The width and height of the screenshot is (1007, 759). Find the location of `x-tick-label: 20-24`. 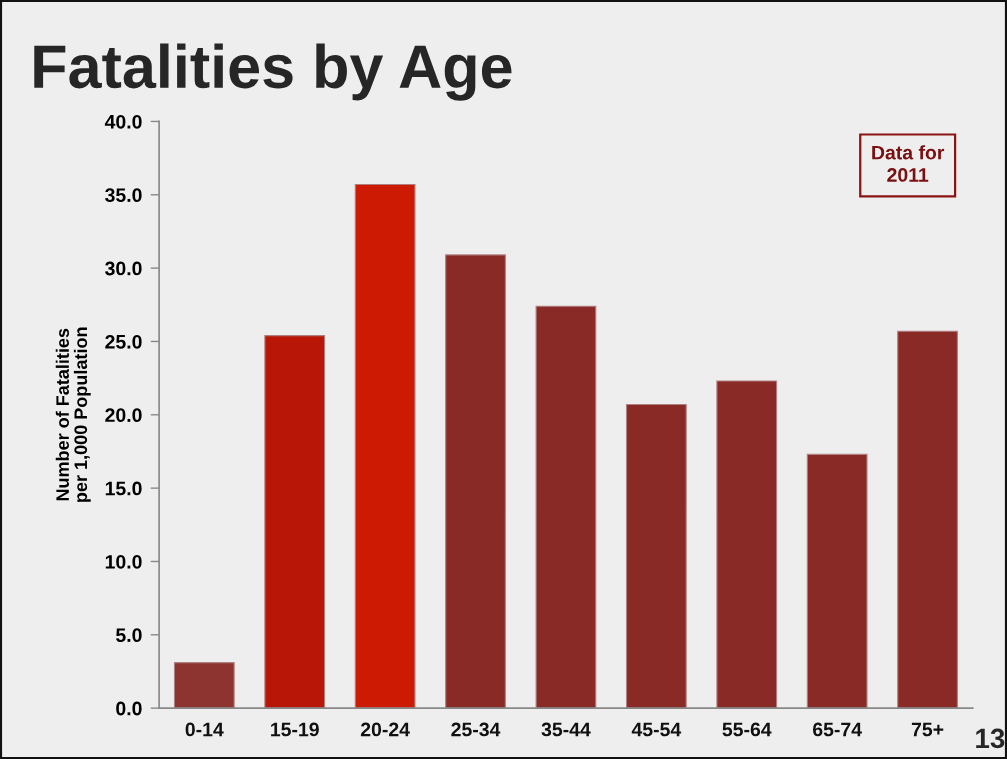

x-tick-label: 20-24 is located at coordinates (385, 729).